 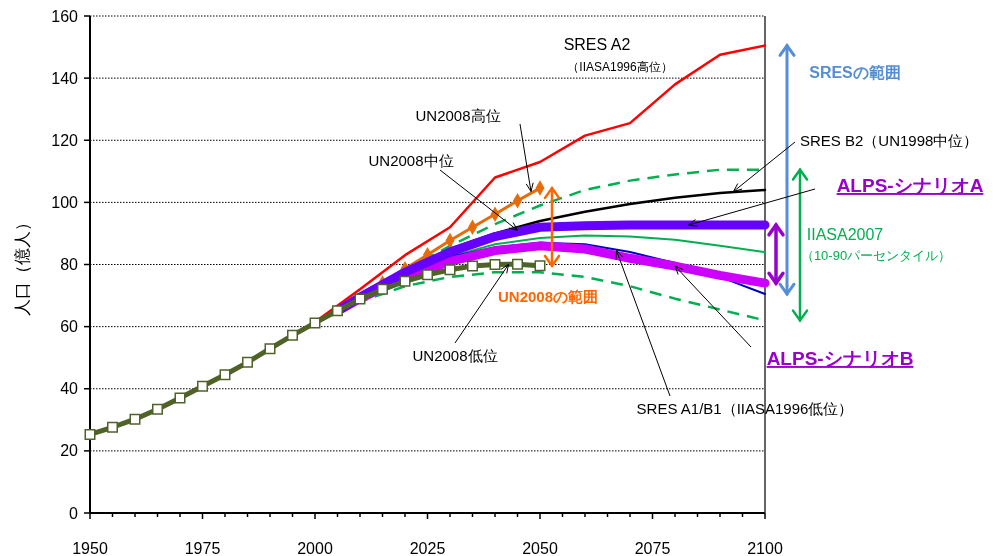 What do you see at coordinates (889, 140) in the screenshot?
I see `annotation: SRES B2（UN1998中位）` at bounding box center [889, 140].